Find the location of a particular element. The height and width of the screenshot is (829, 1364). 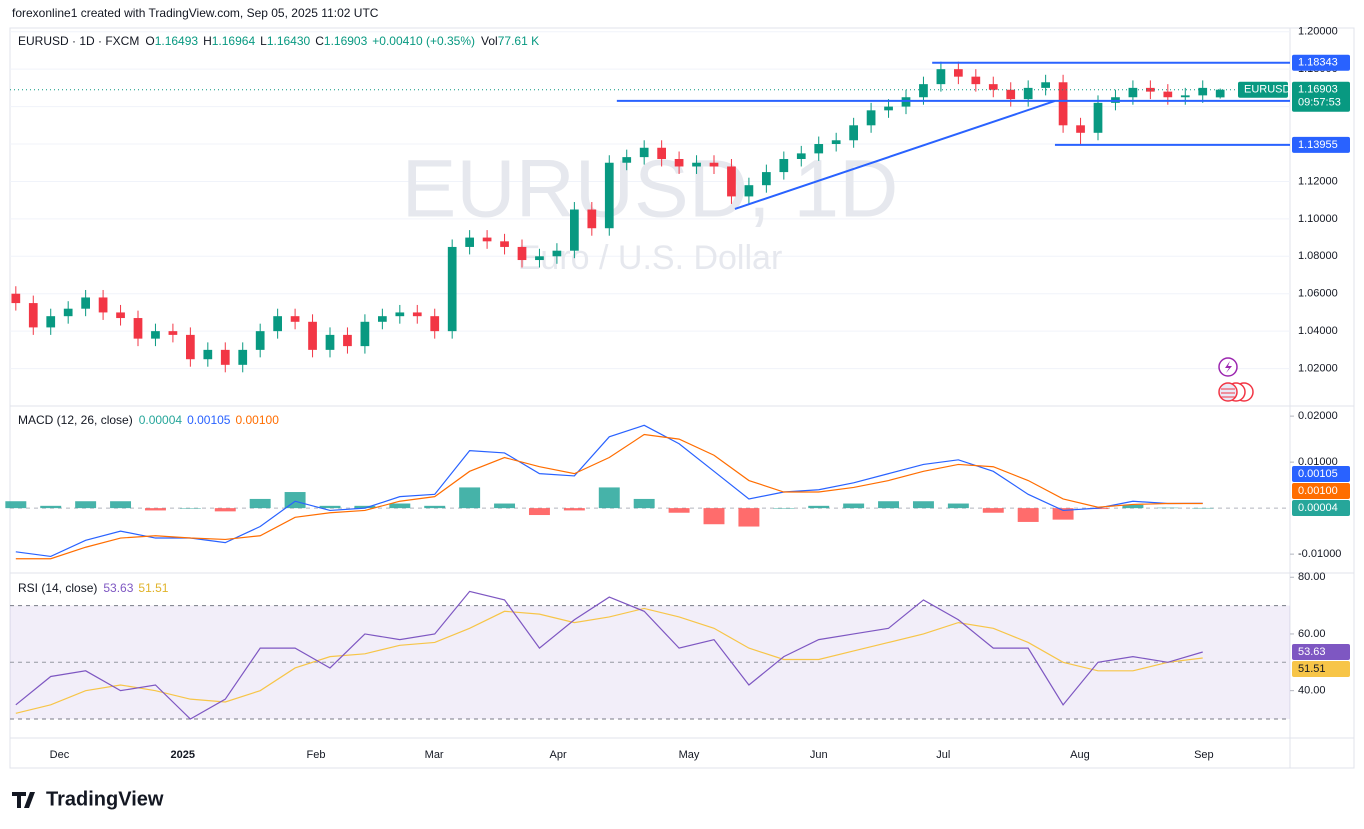

y-tick-label: 1.02000 is located at coordinates (1318, 368).